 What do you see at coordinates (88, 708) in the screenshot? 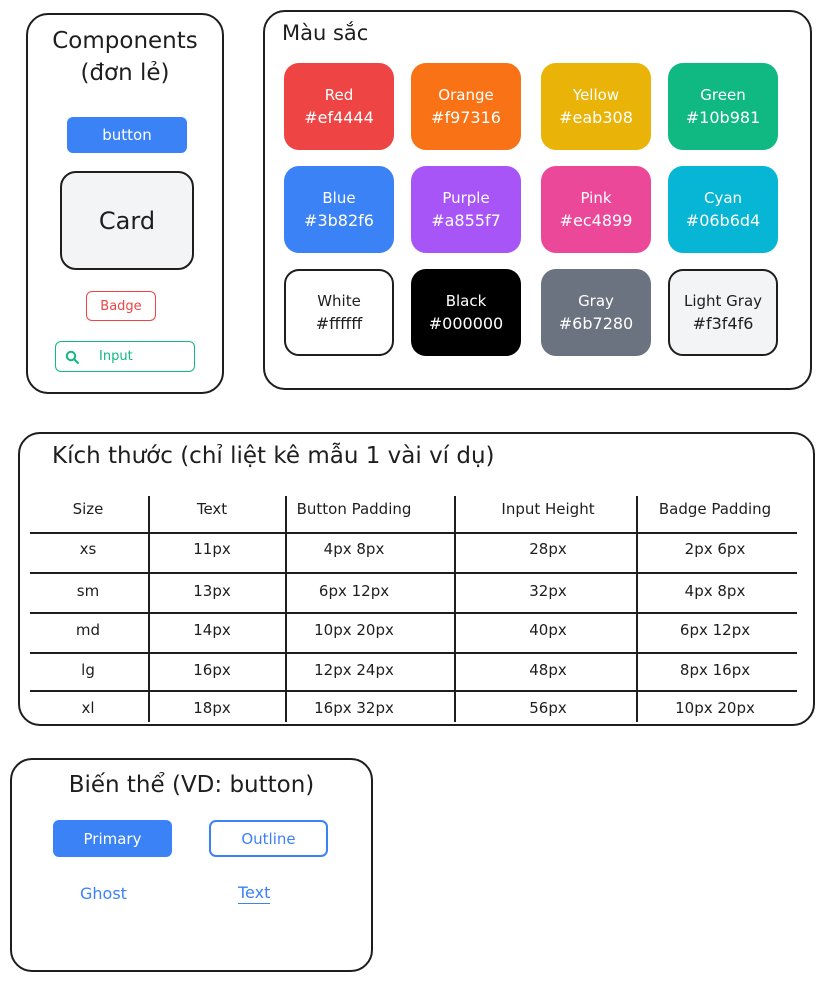
I see `table-cell: xl` at bounding box center [88, 708].